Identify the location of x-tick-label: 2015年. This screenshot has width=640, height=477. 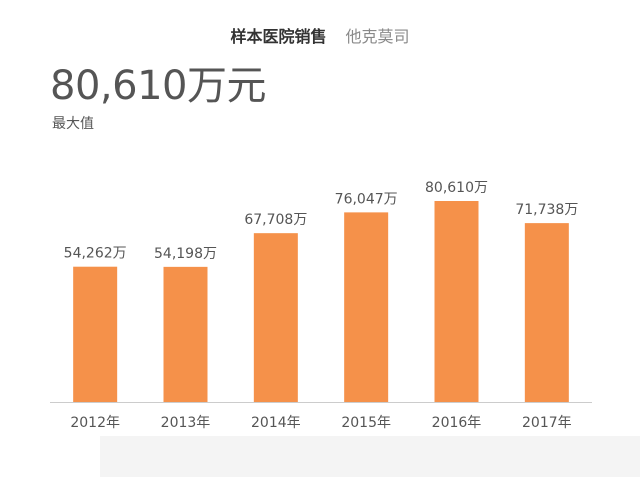
(366, 423).